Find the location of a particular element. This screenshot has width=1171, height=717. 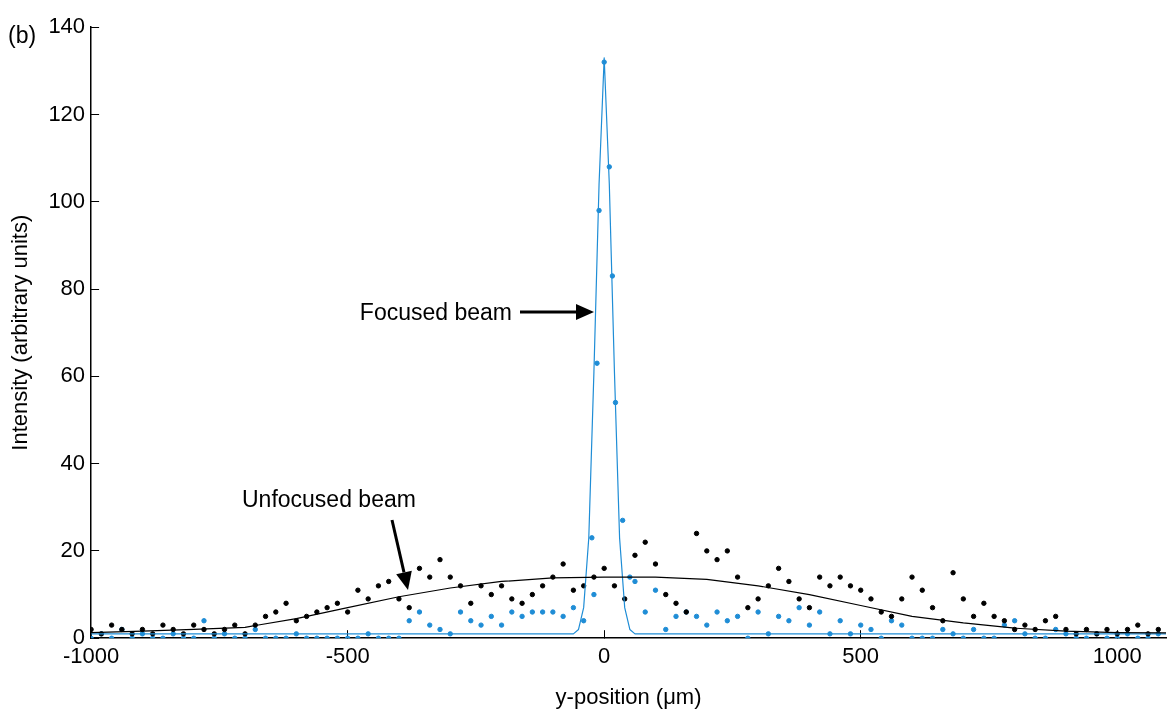

x-axis-title: y-position (μm) is located at coordinates (628, 696).